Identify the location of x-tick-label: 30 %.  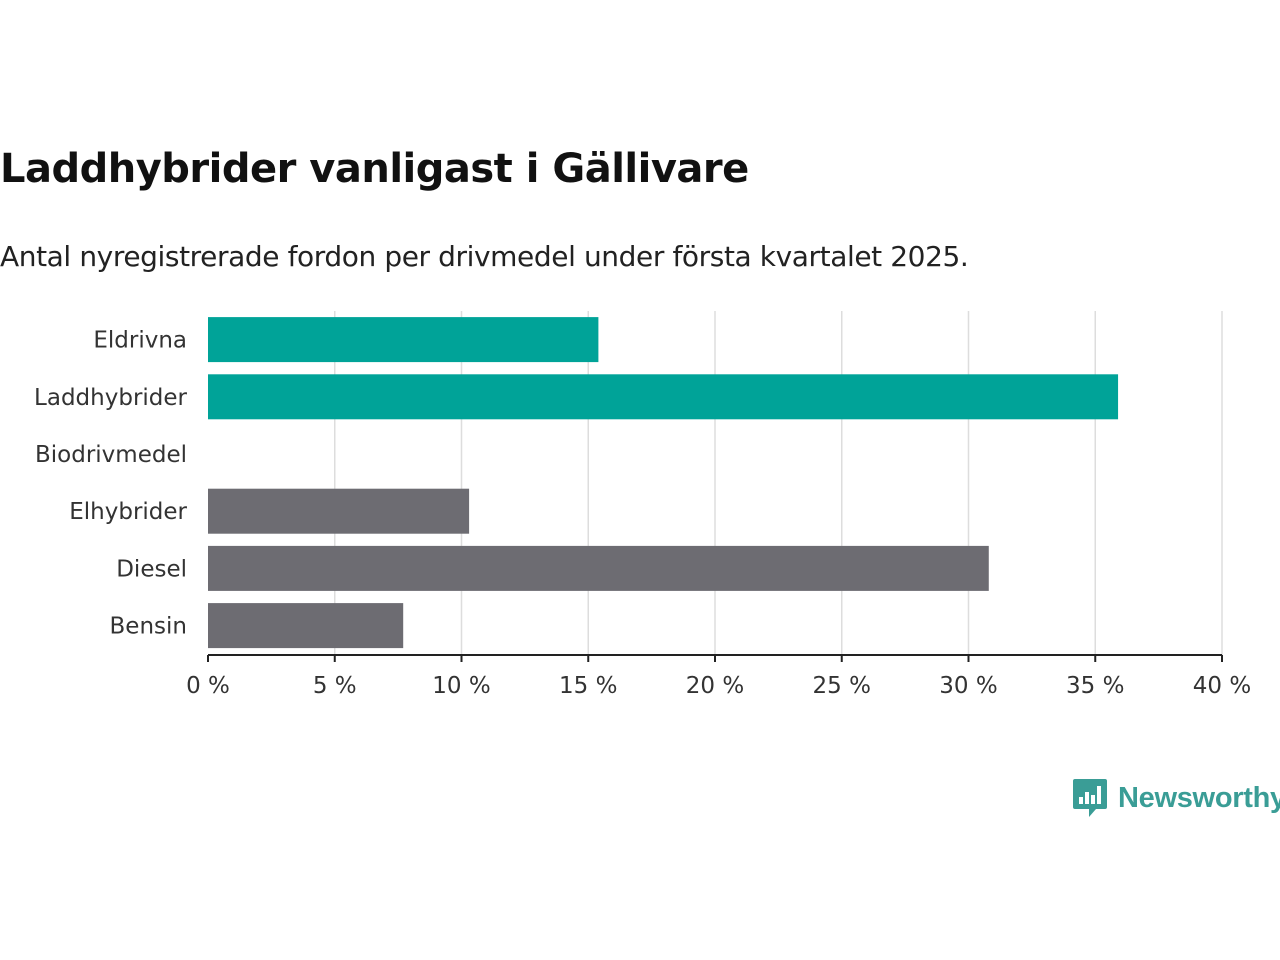
(968, 686).